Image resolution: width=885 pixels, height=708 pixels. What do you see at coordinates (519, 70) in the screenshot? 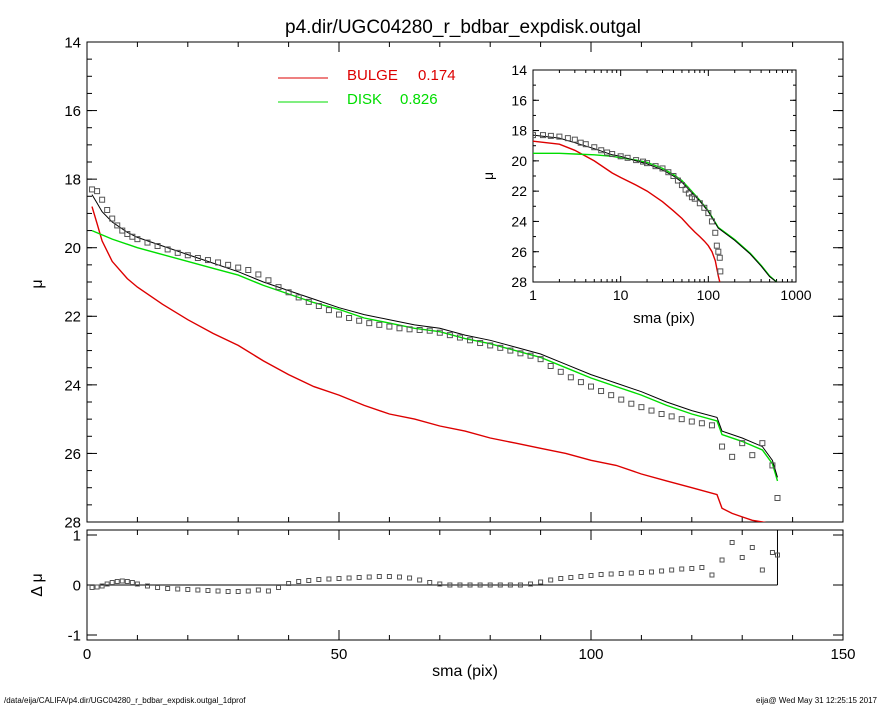
I see `inset-ytick-label: 14` at bounding box center [519, 70].